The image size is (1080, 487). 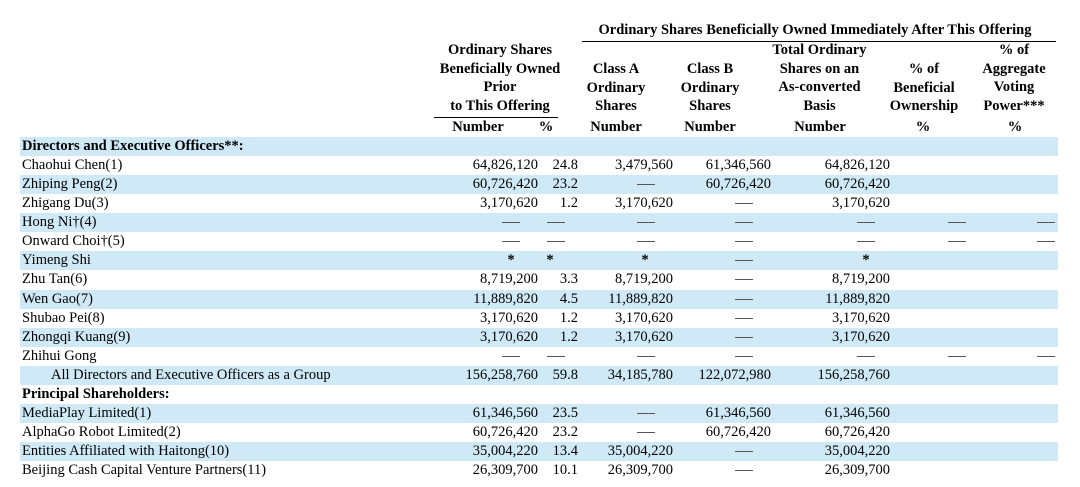 What do you see at coordinates (820, 127) in the screenshot?
I see `subheader-total: Number` at bounding box center [820, 127].